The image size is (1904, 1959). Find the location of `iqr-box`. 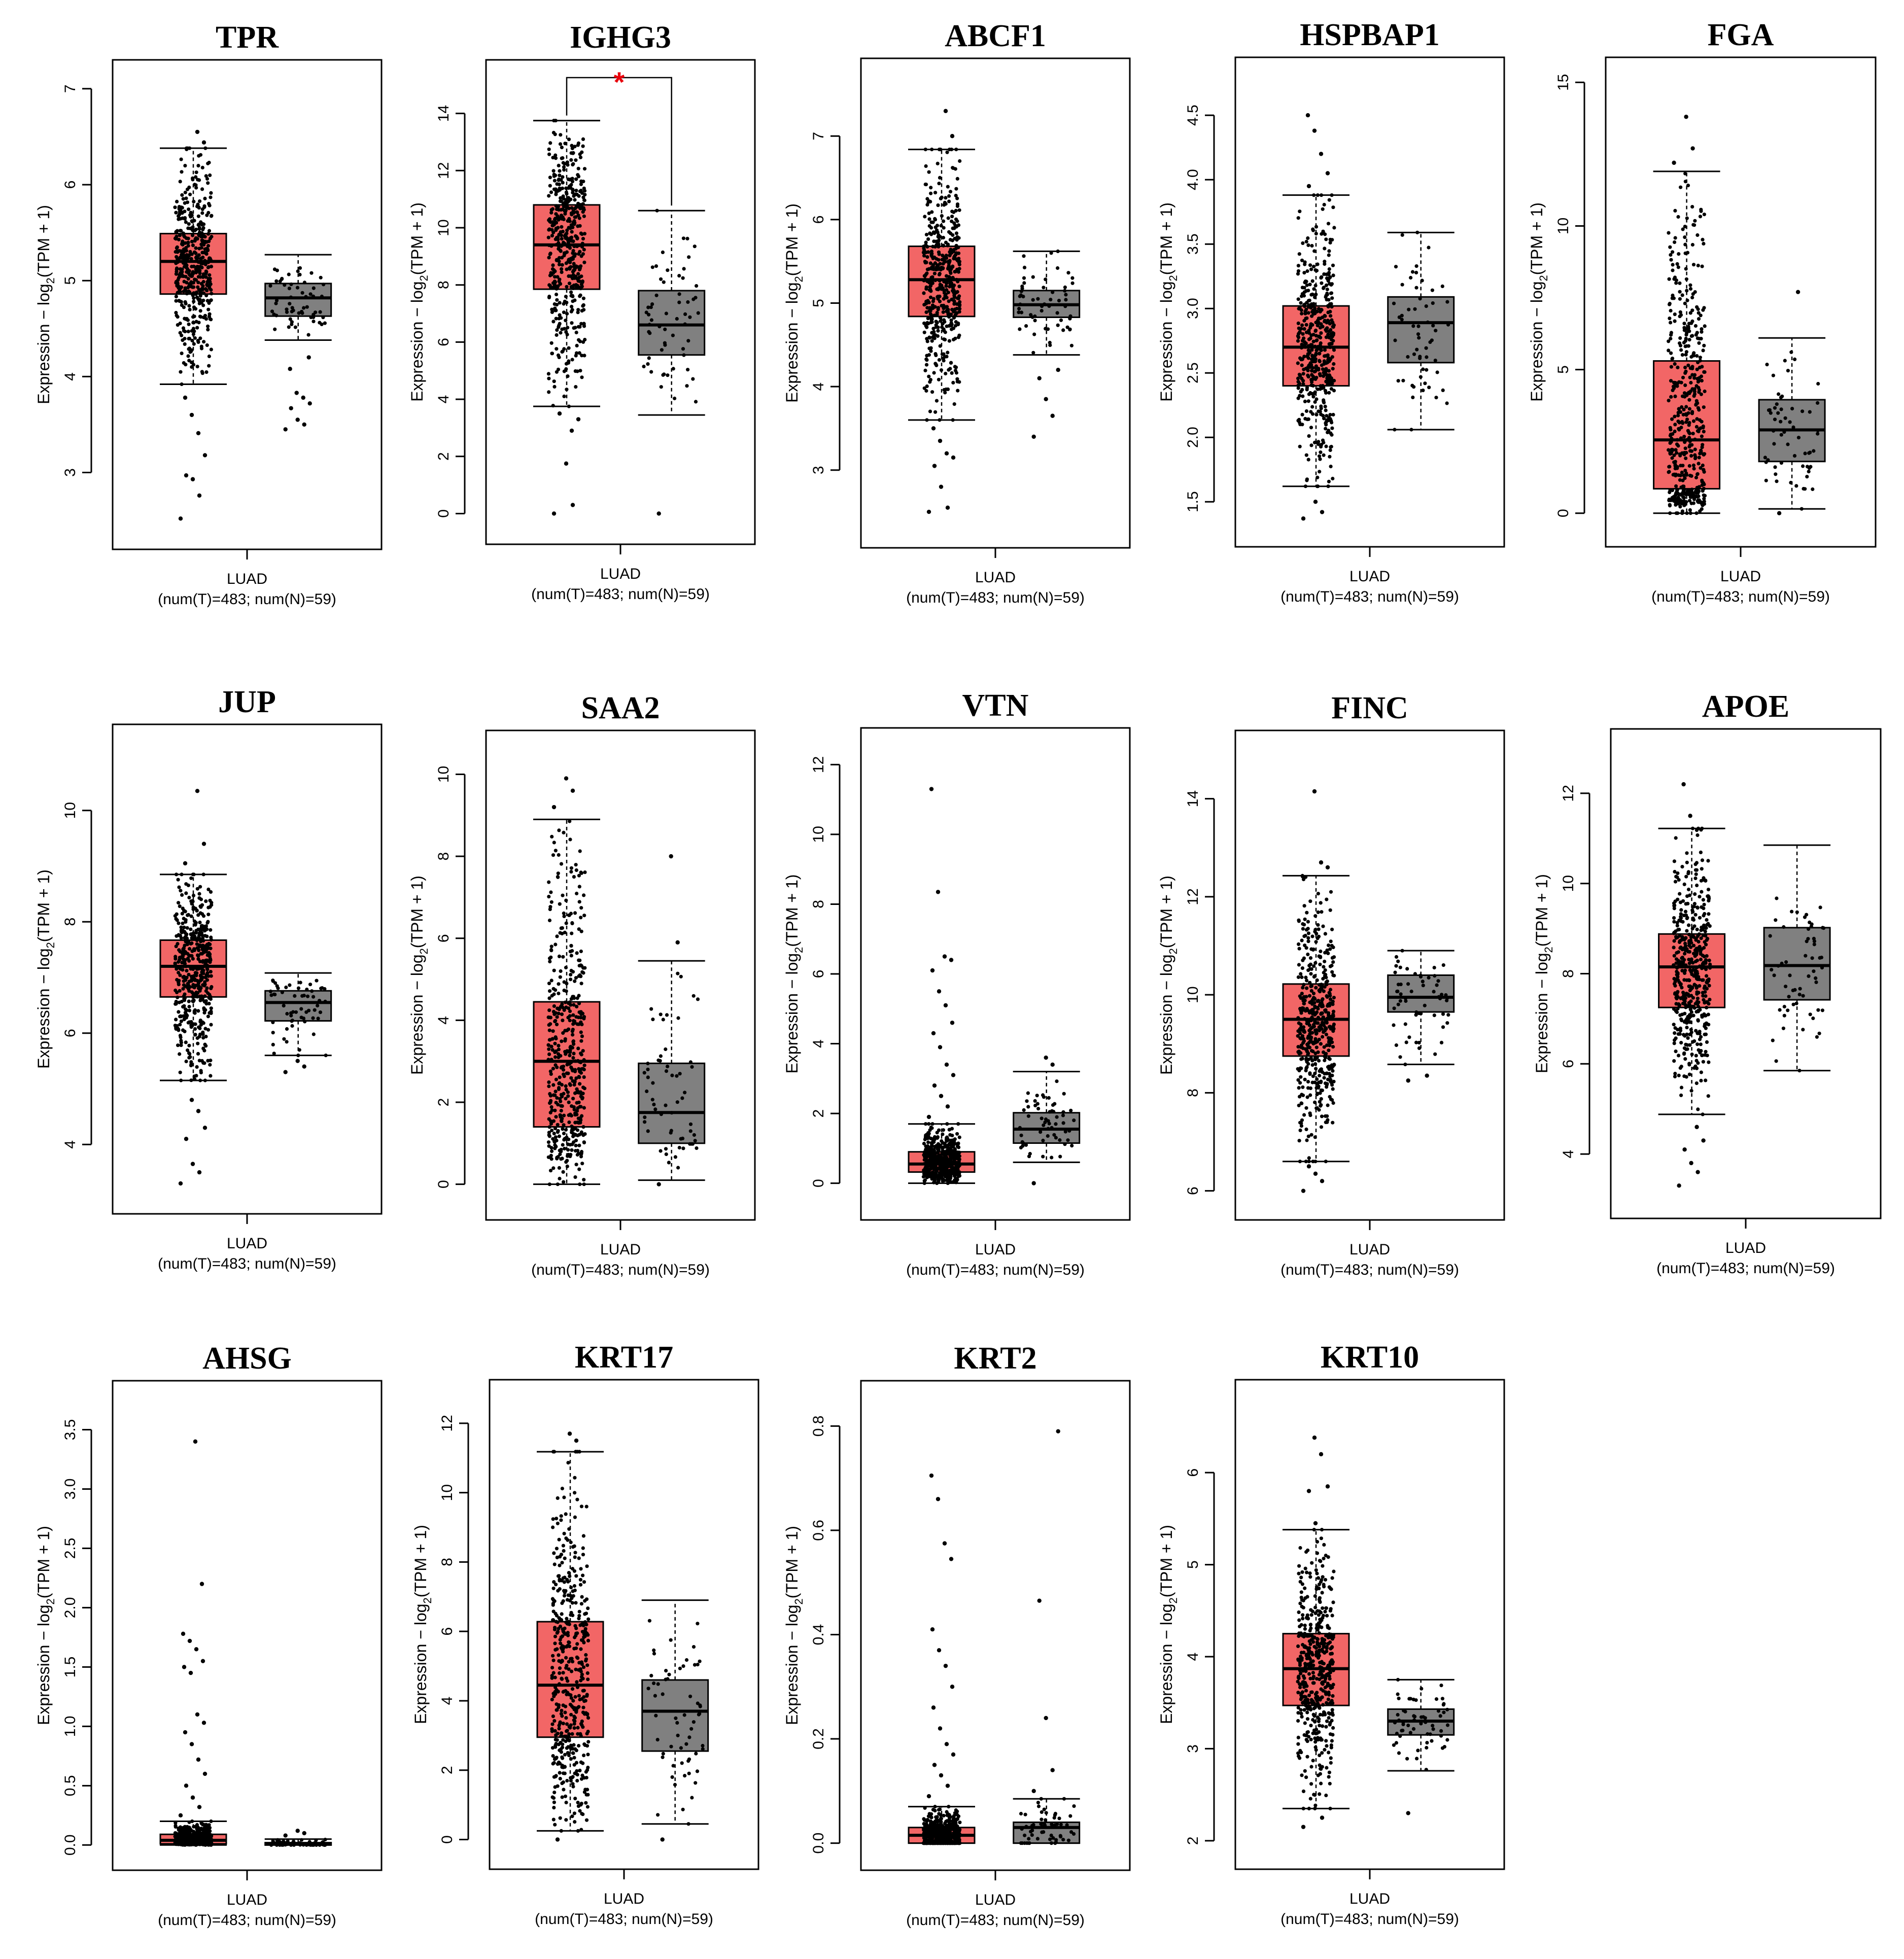

iqr-box is located at coordinates (1421, 330).